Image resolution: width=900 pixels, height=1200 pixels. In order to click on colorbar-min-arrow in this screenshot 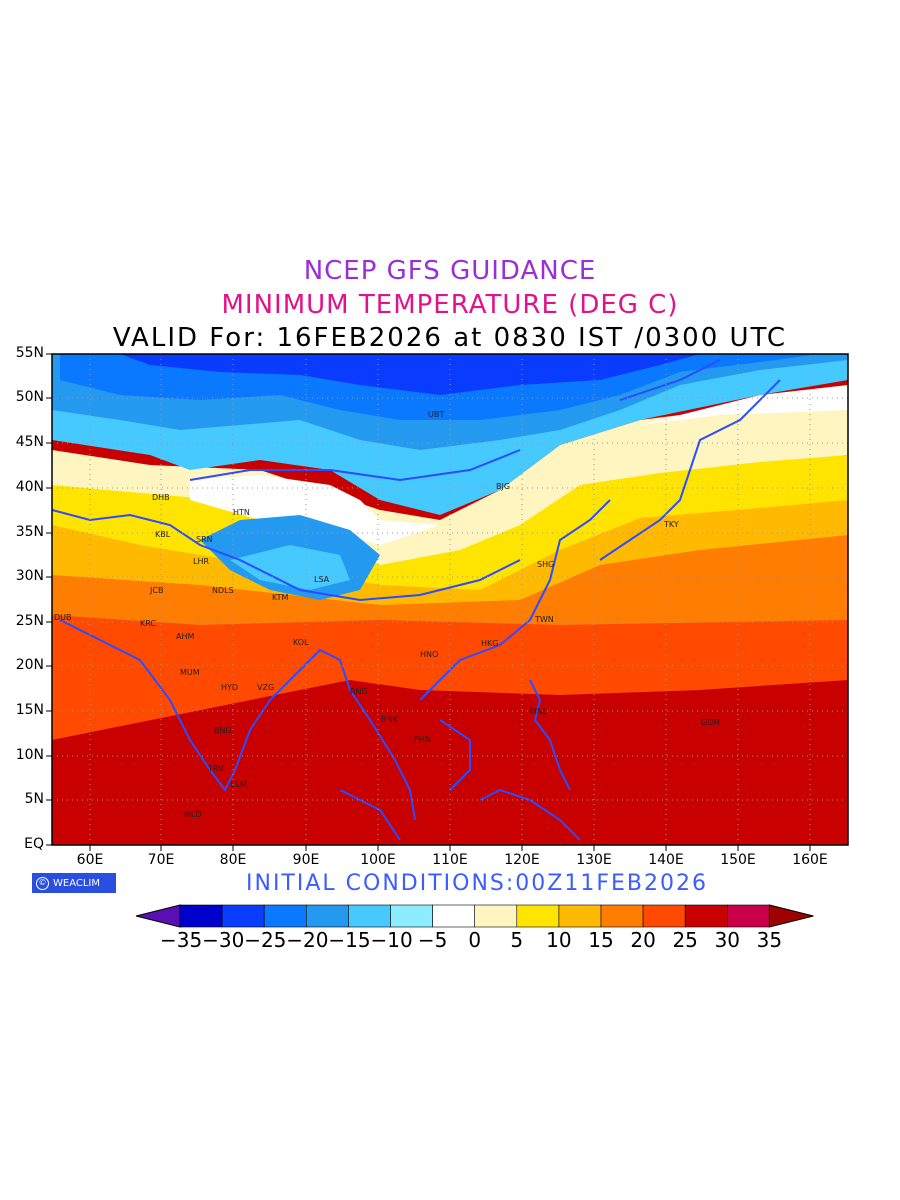, I will do `click(158, 916)`.